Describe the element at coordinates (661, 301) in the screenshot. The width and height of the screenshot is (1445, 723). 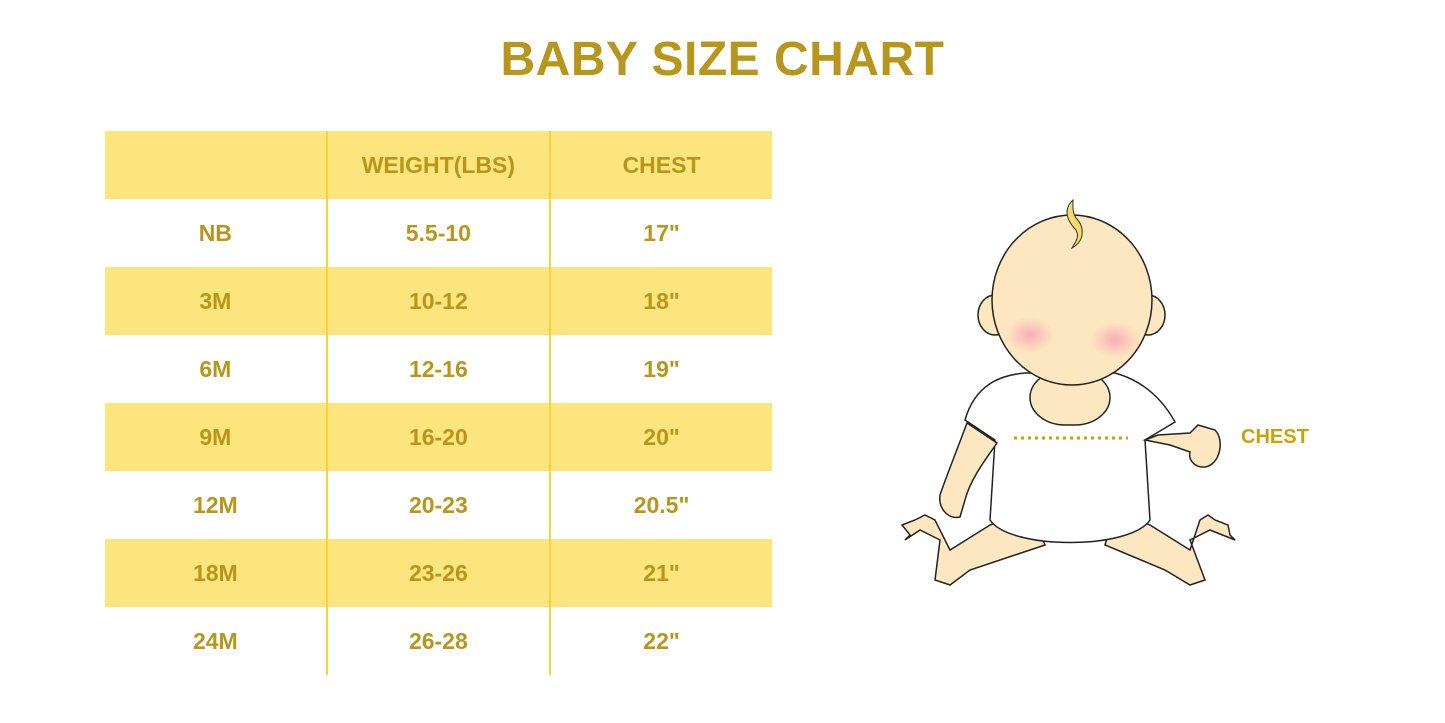
I see `chest-cell: 18"` at that location.